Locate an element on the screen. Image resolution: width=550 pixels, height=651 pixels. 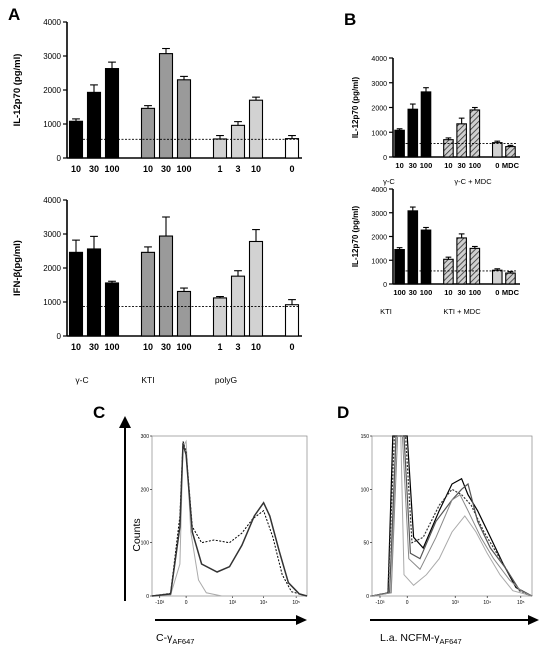
histogram-panel-d: L.a. NCFM-γAF647 0 50 100 150 -10³ 0 10³ 10⁴ 10⁵ is located at coordinates (450, 540).